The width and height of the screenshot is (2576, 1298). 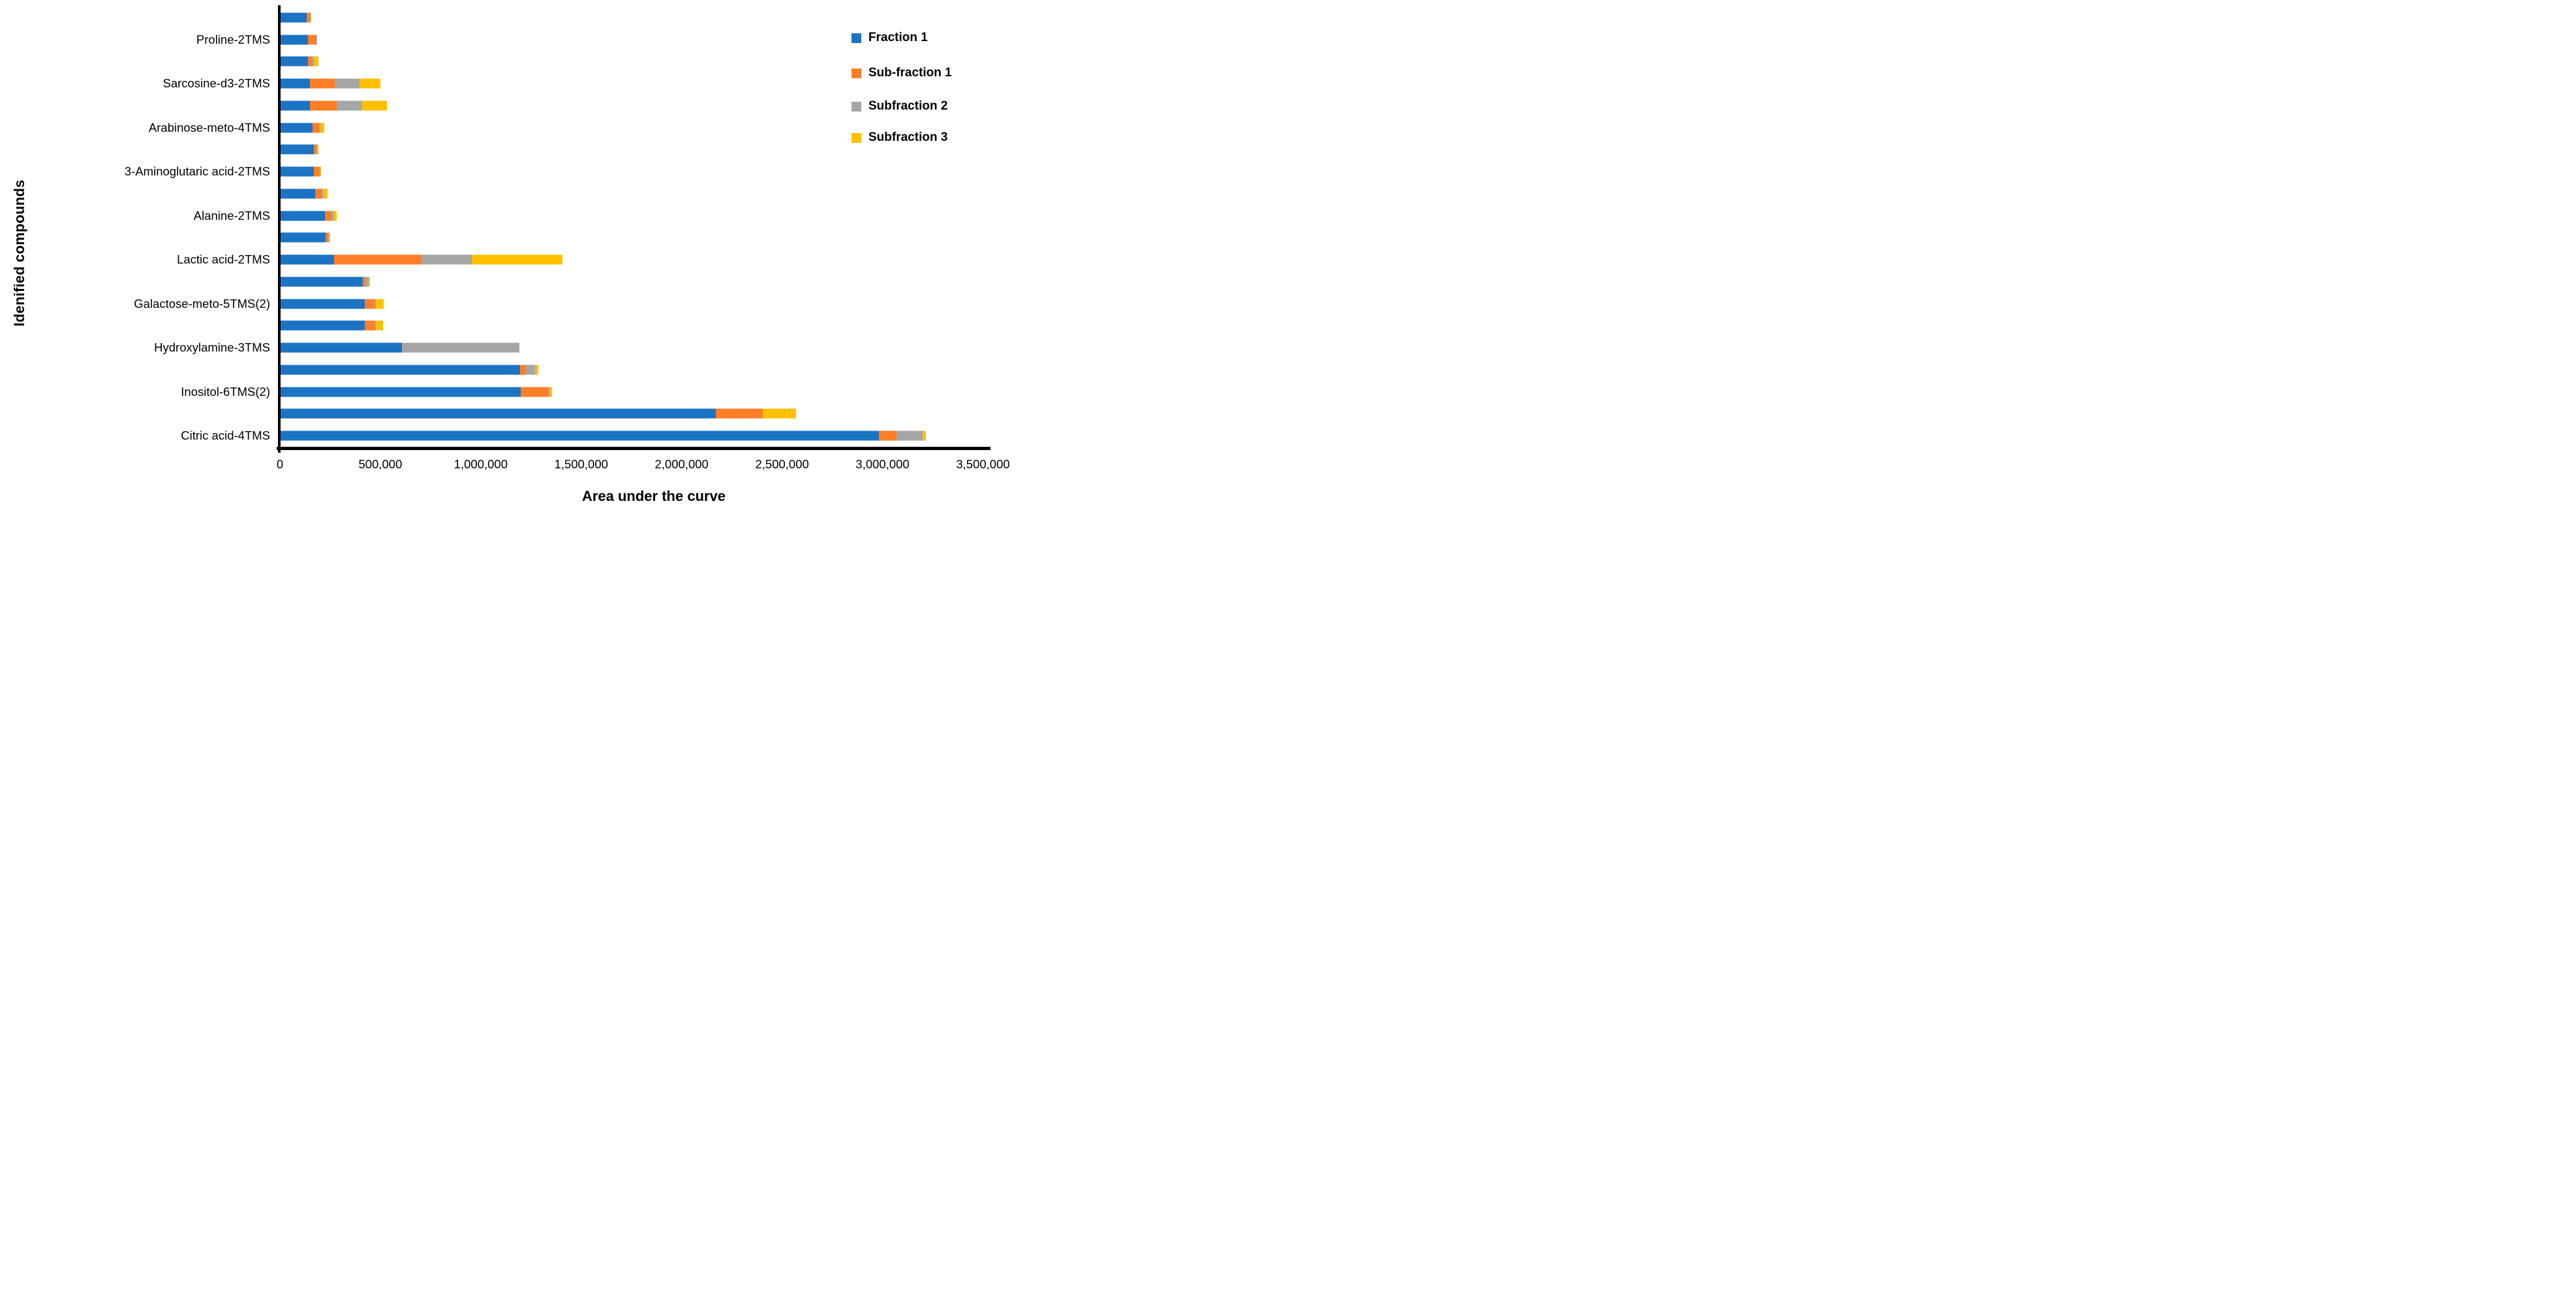 I want to click on category-label: Proline-2TMS, so click(x=233, y=39).